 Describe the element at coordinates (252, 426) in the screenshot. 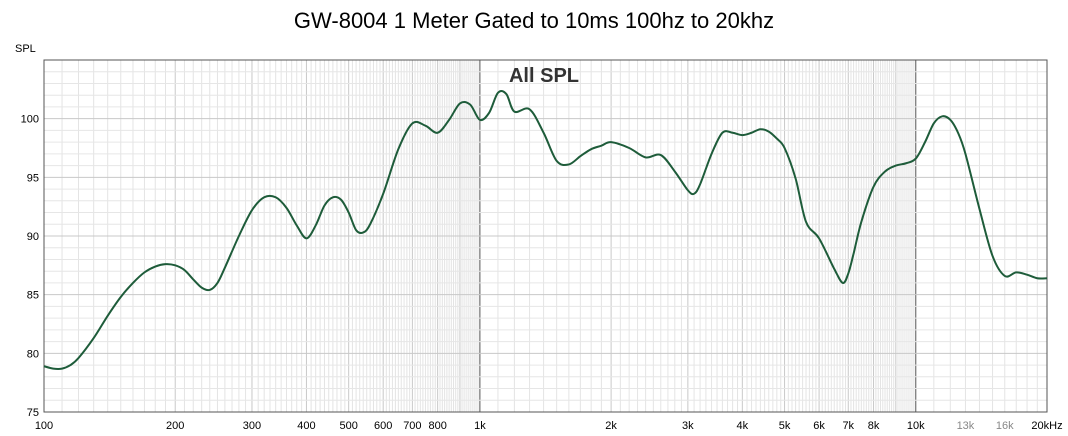

I see `x-tick-label: 300` at that location.